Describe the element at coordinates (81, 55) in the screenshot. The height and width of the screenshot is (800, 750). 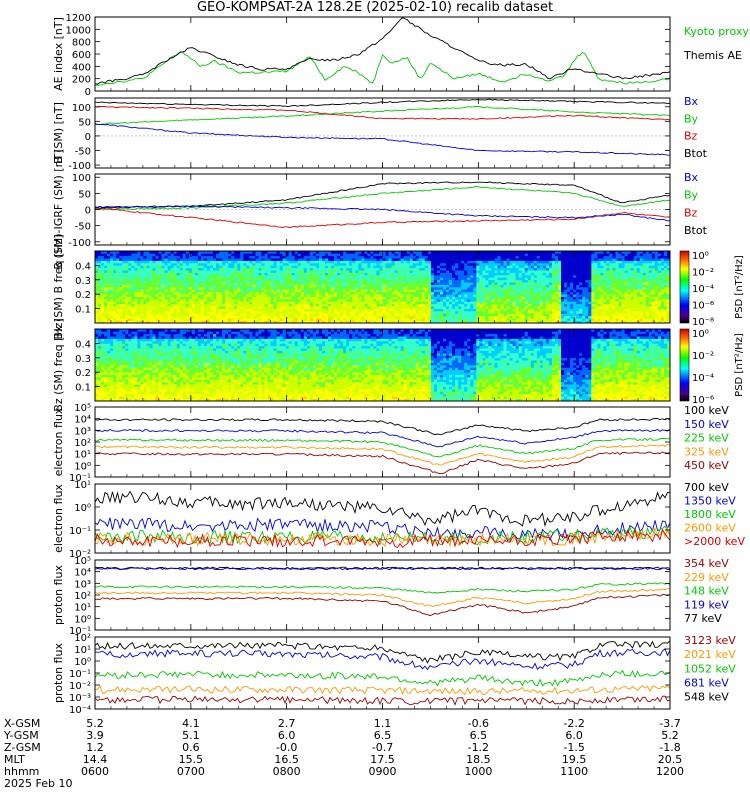
I see `y-tick-label: 600` at that location.